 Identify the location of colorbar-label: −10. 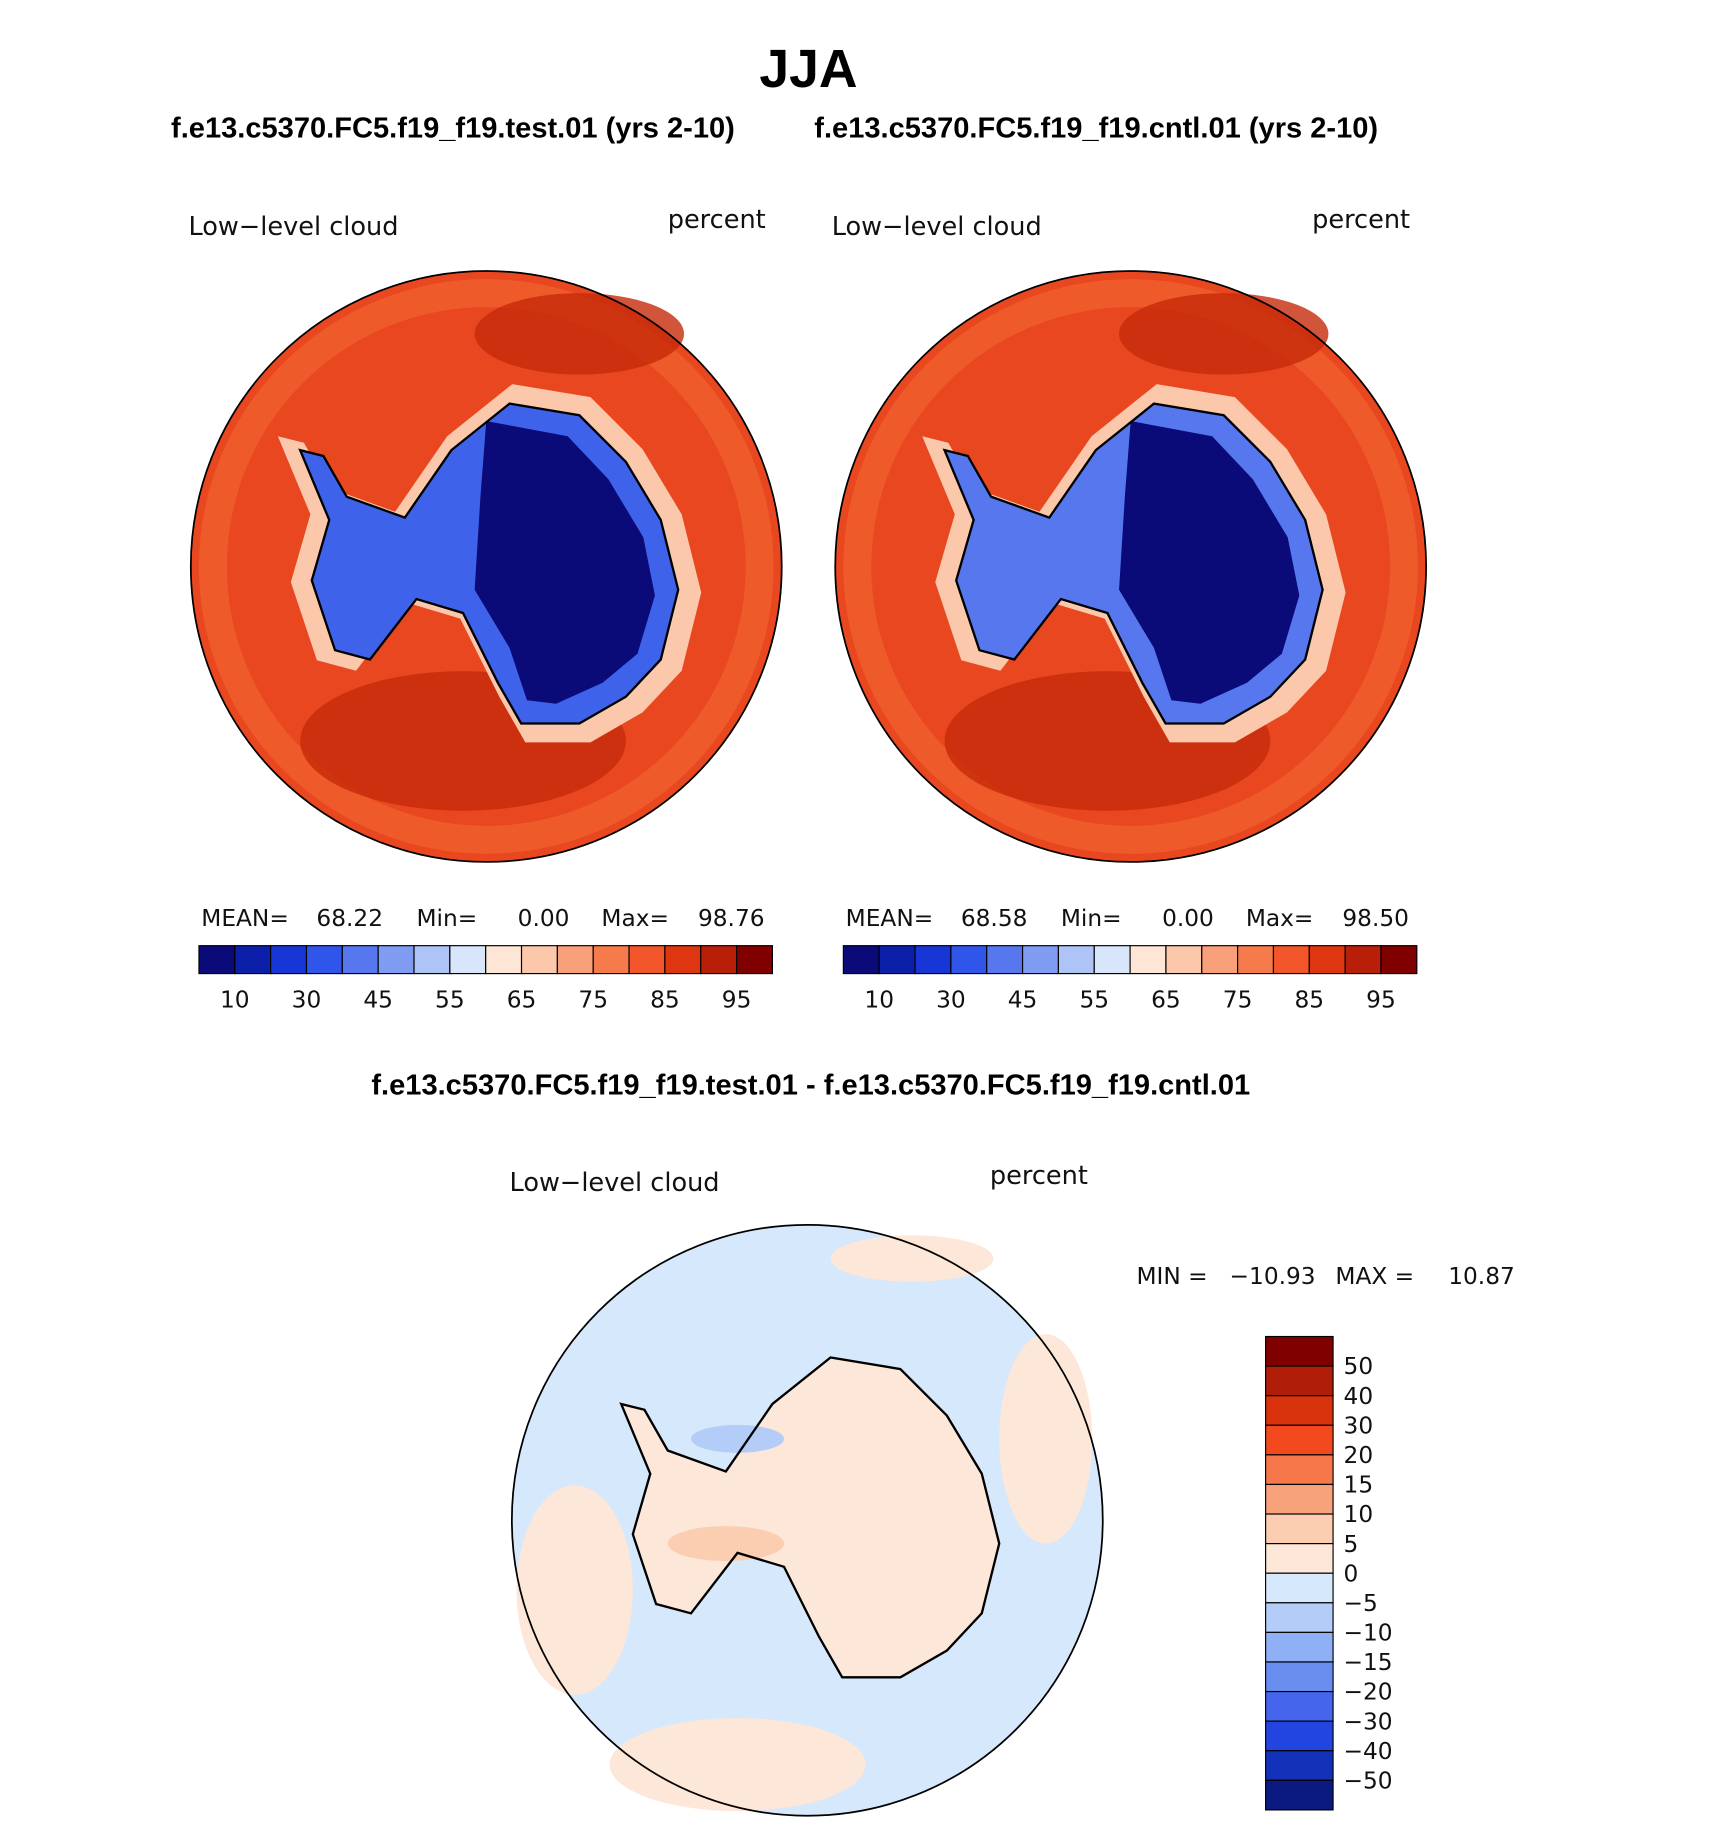
(1368, 1633).